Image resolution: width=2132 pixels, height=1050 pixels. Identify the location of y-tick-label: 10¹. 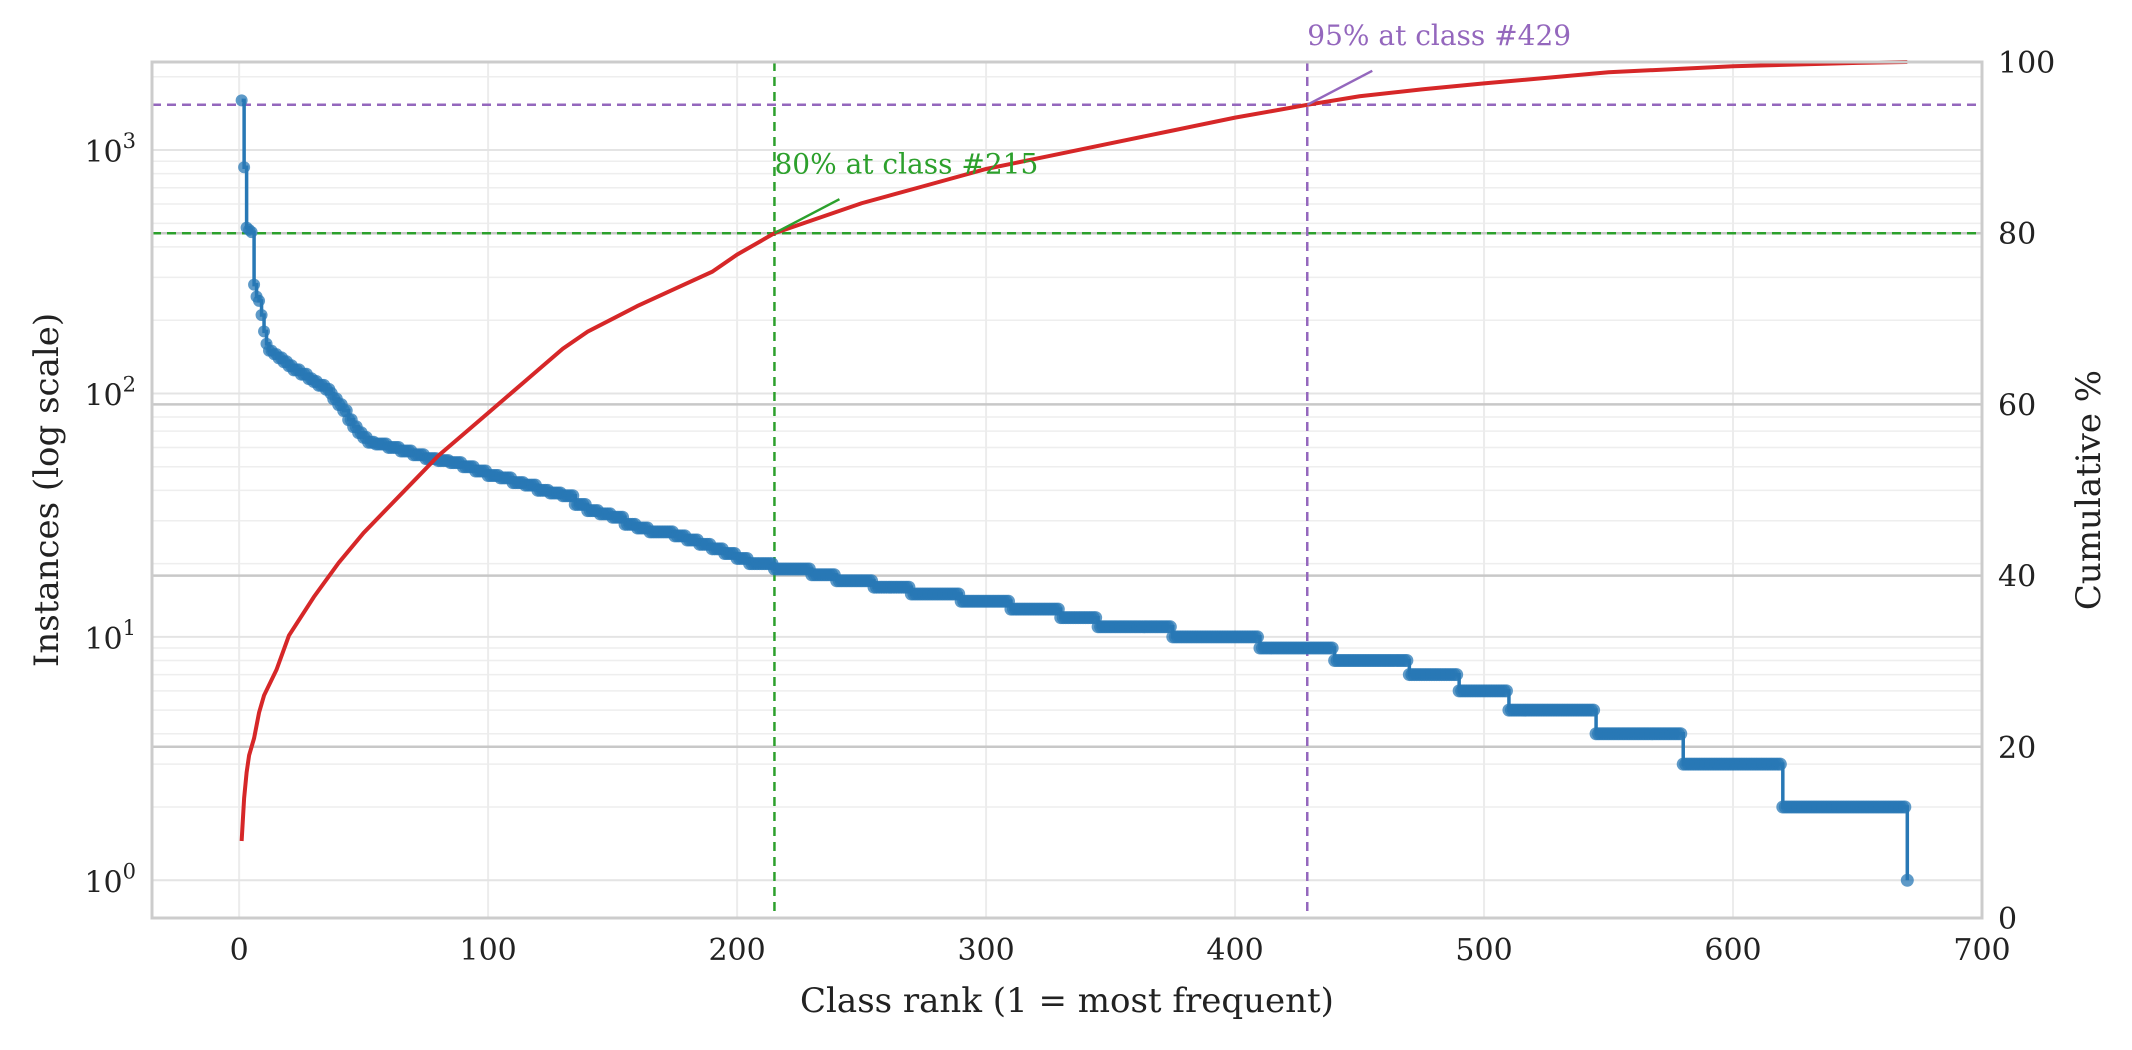
(110, 636).